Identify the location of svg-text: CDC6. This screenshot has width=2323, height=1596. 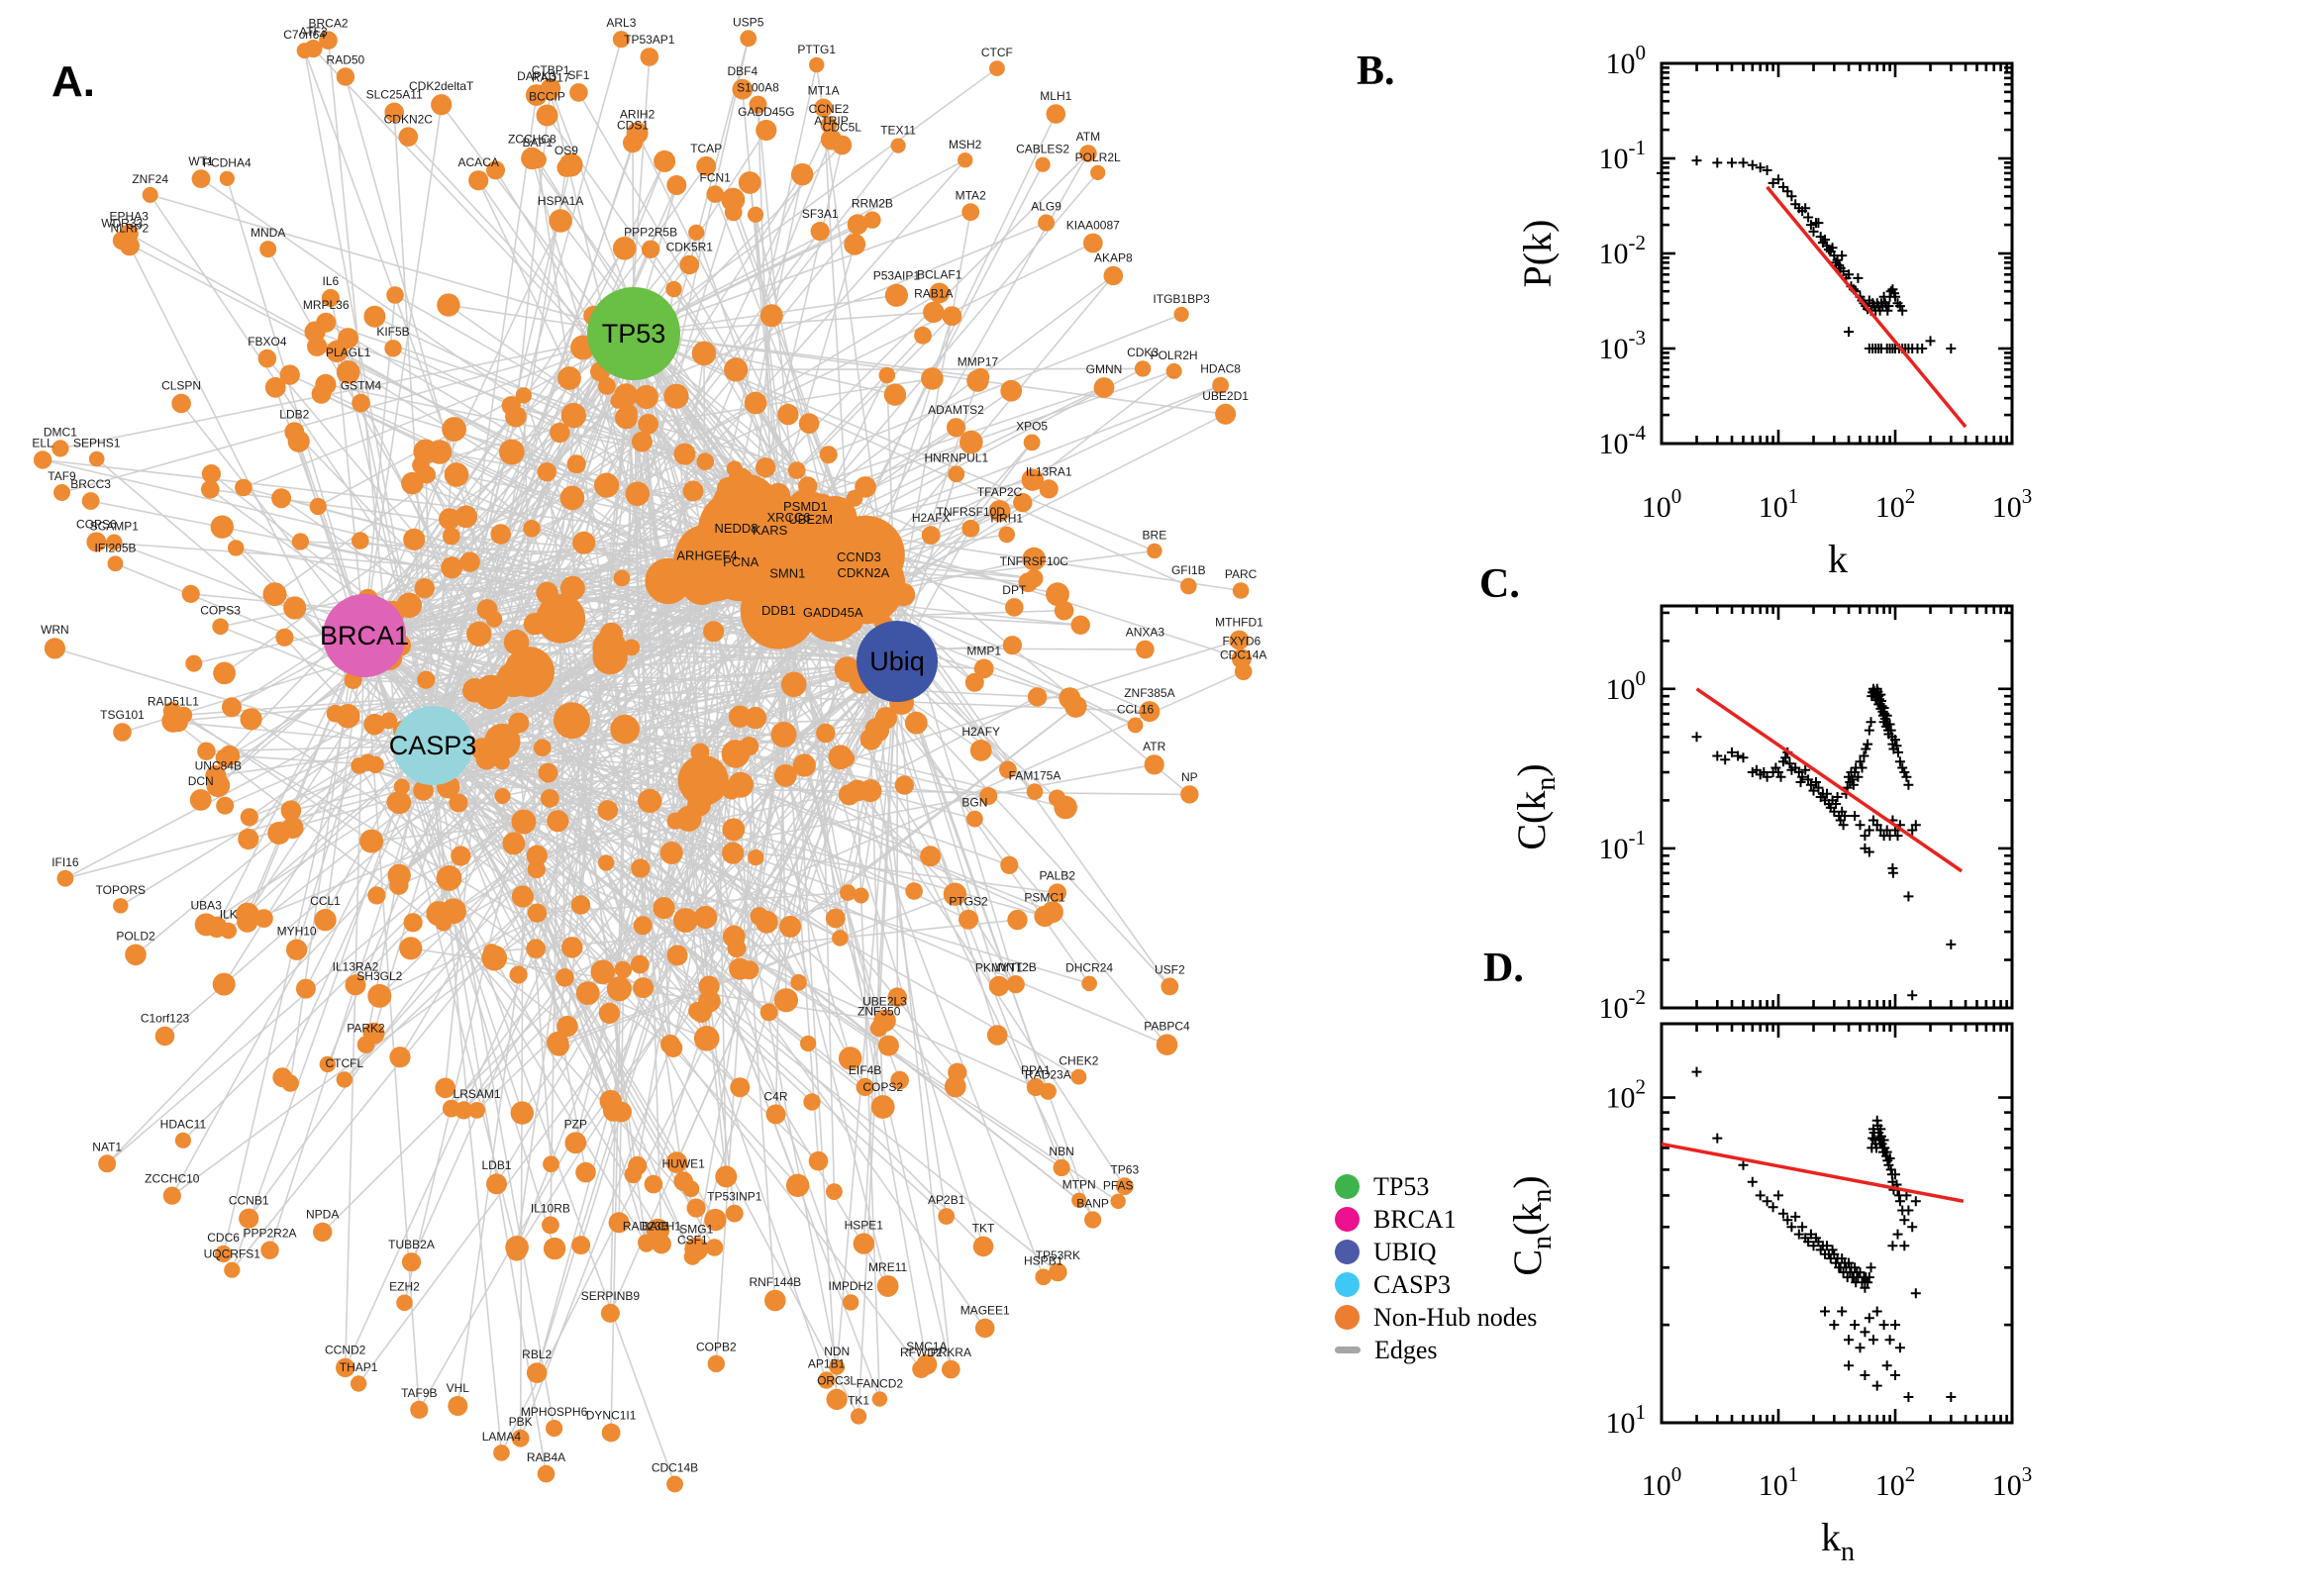
(223, 1238).